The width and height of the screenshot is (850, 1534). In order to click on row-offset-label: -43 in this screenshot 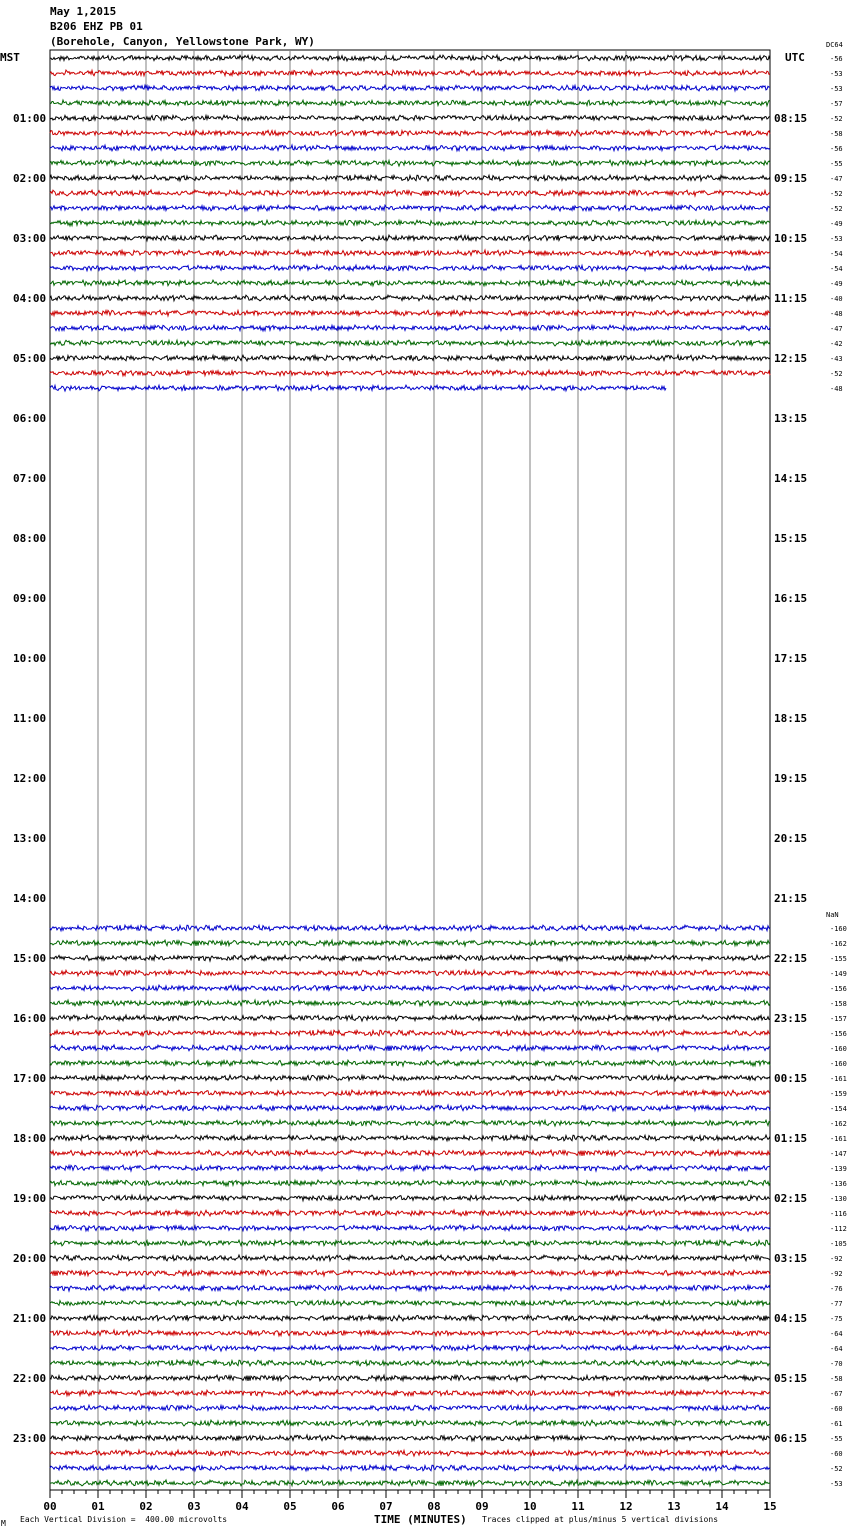, I will do `click(836, 359)`.